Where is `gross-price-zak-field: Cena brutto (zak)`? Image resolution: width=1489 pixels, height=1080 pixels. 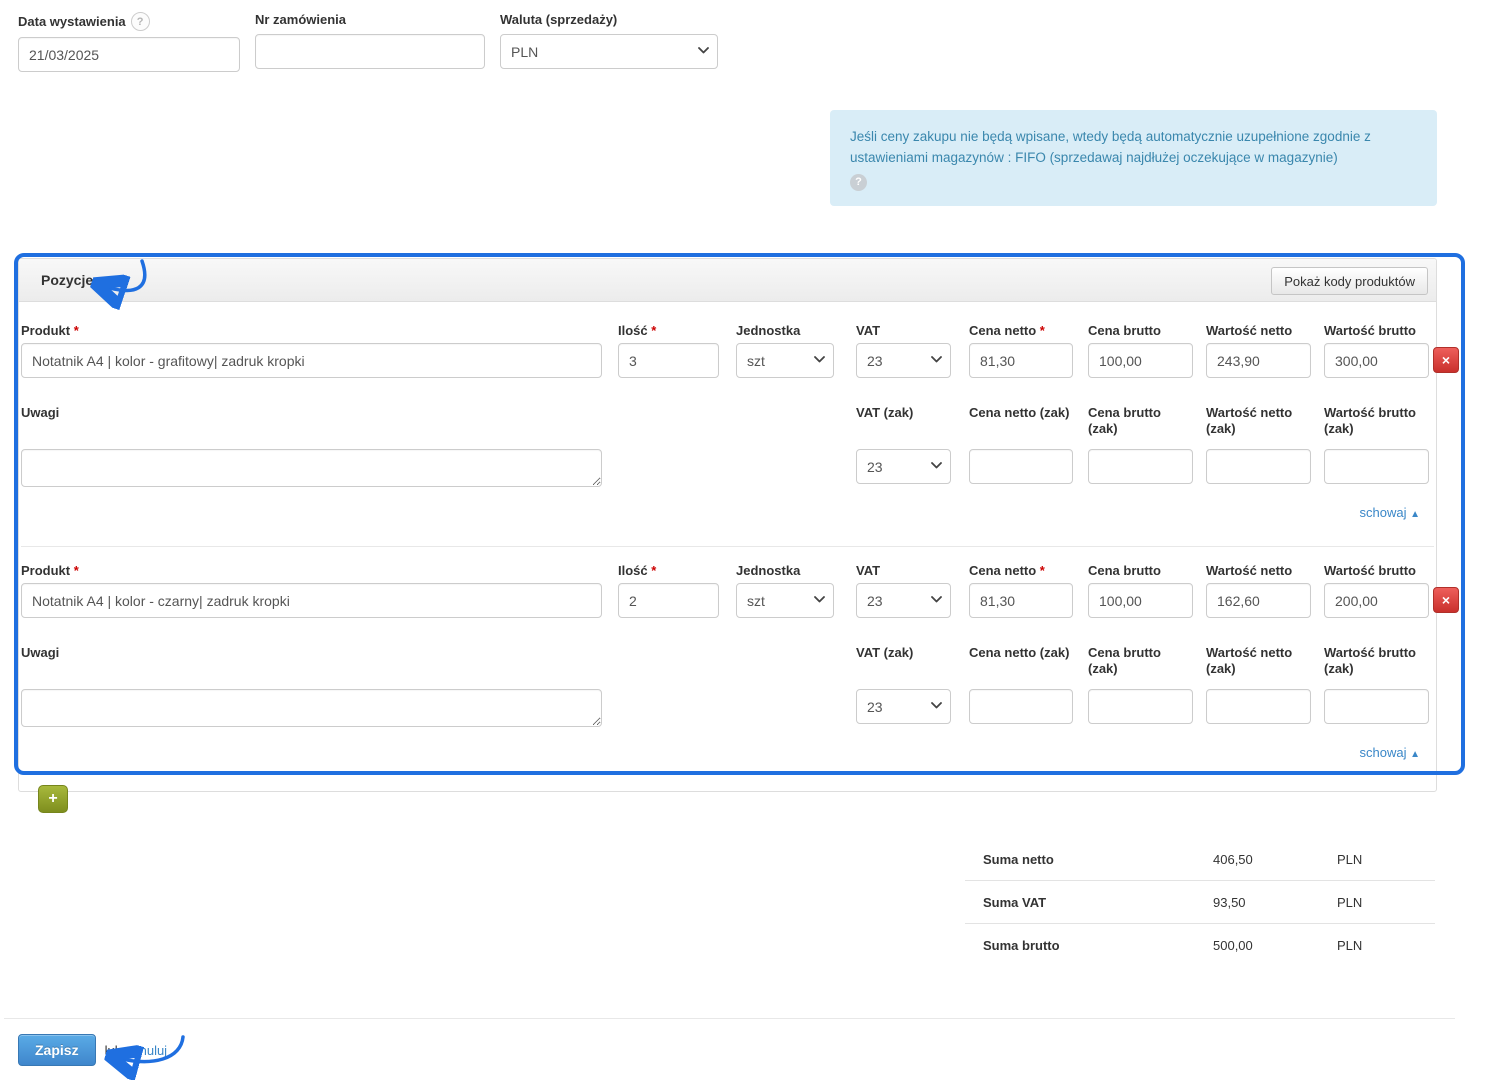 gross-price-zak-field: Cena brutto (zak) is located at coordinates (1140, 684).